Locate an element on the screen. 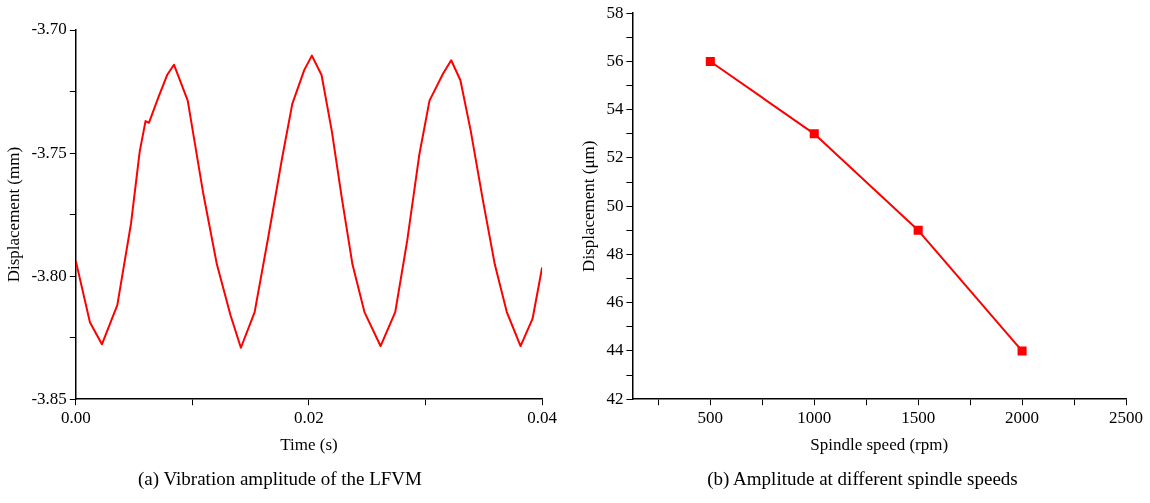 The width and height of the screenshot is (1150, 503). y-tick-label: 54 is located at coordinates (615, 109).